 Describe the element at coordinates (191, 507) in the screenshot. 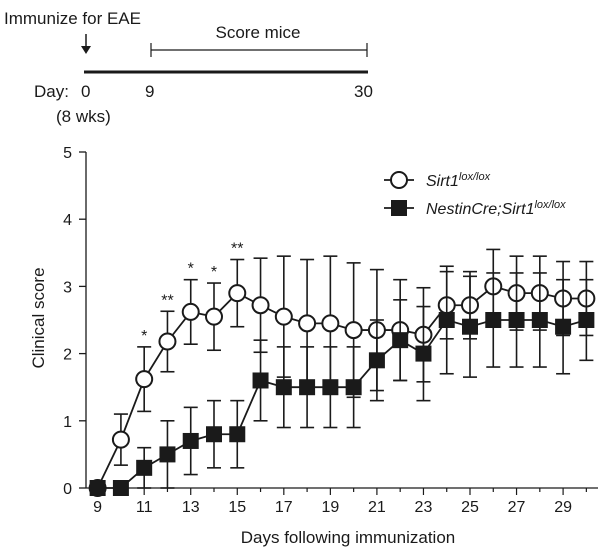

I see `x-tick-label: 13` at that location.